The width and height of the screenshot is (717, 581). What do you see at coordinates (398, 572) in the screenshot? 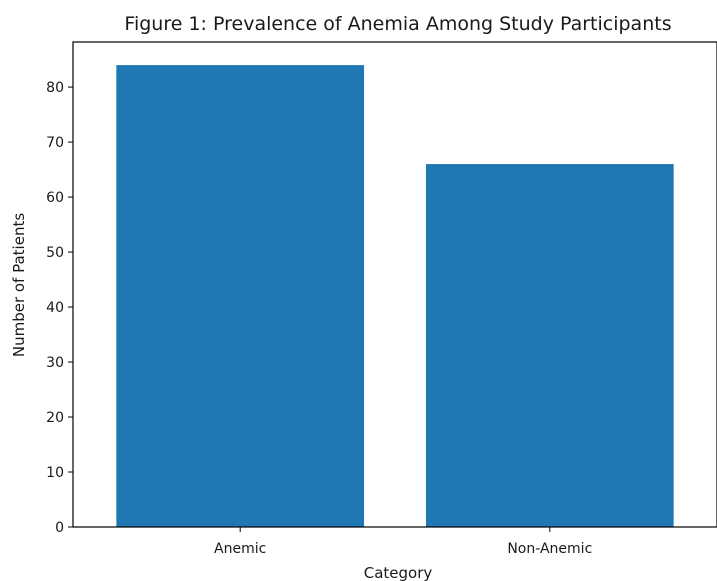
I see `x-axis-label: Category` at bounding box center [398, 572].